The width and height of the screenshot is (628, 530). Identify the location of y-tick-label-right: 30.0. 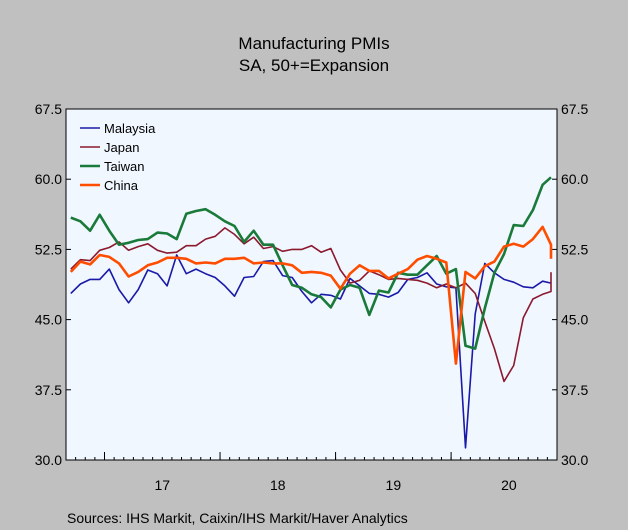
(574, 460).